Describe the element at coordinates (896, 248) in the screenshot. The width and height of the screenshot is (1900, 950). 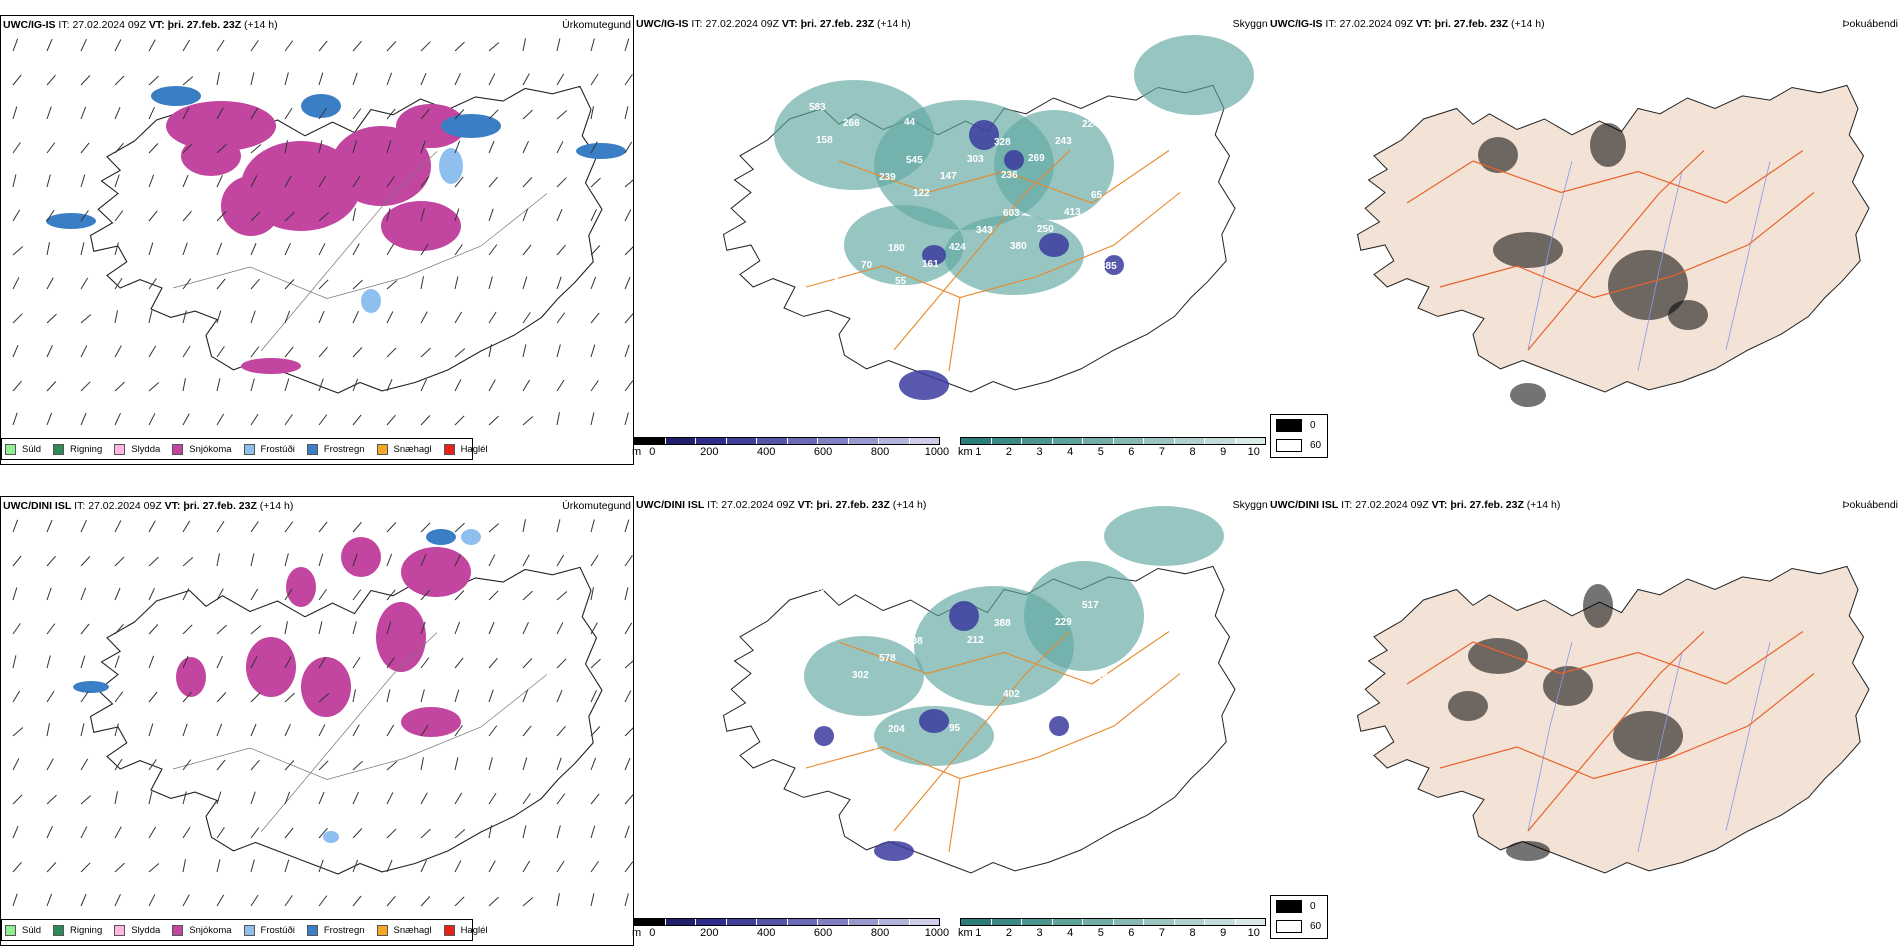
I see `ceiling-value-label: 180` at that location.